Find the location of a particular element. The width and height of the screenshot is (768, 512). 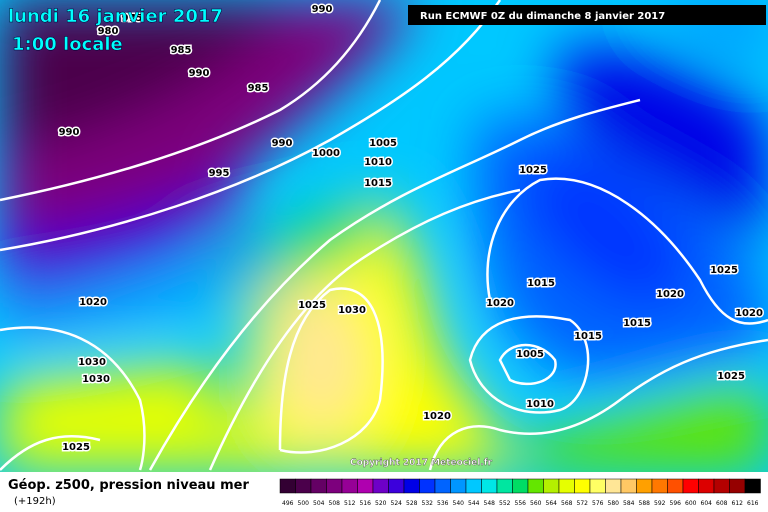

isobar-label: 975 is located at coordinates (132, 18).